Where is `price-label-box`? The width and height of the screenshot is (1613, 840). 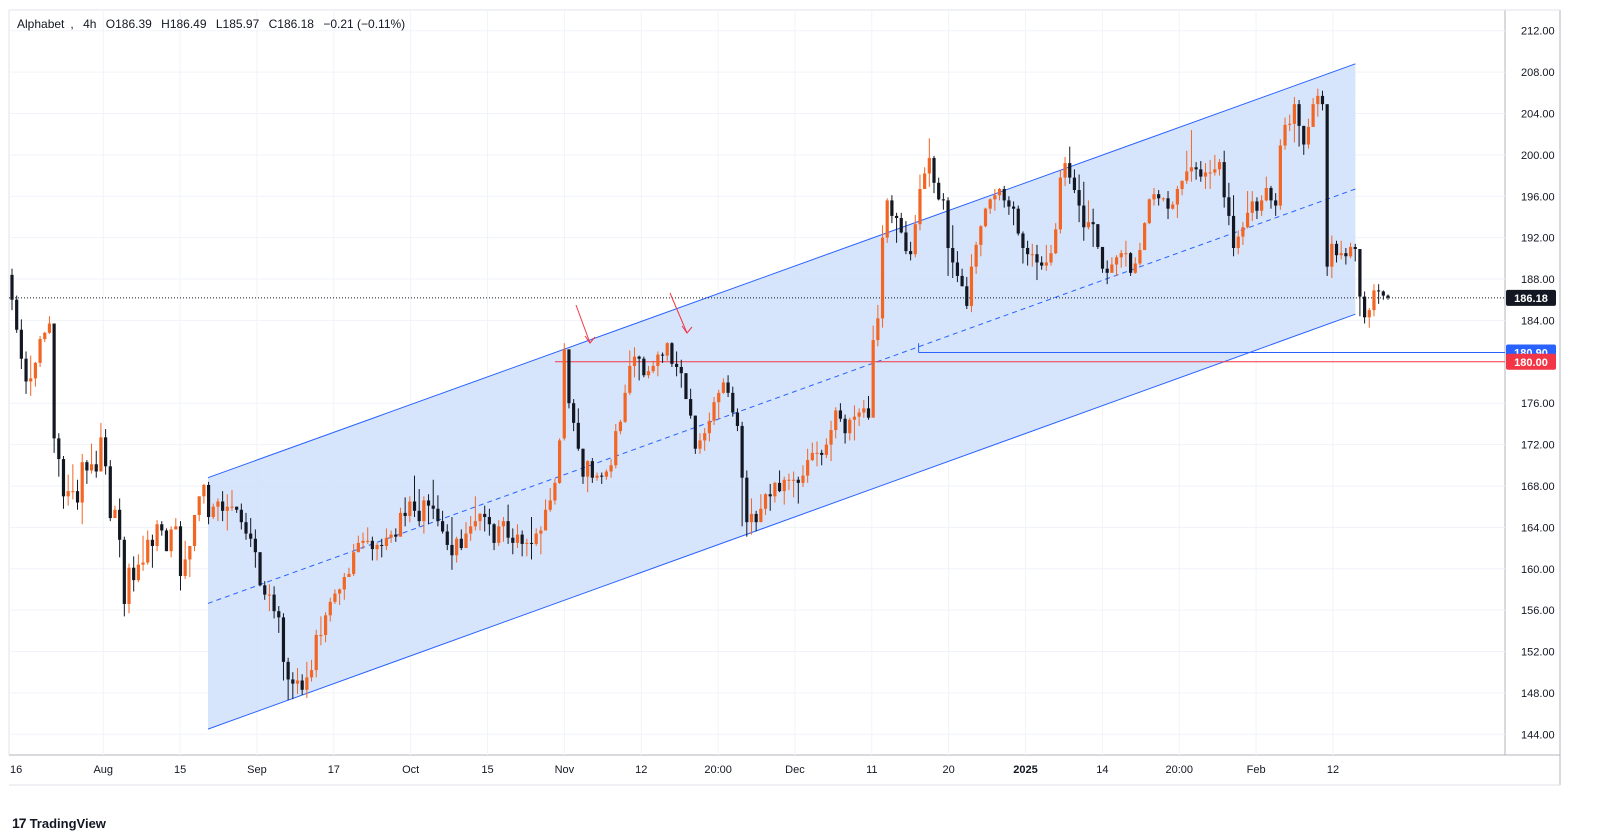 price-label-box is located at coordinates (1531, 361).